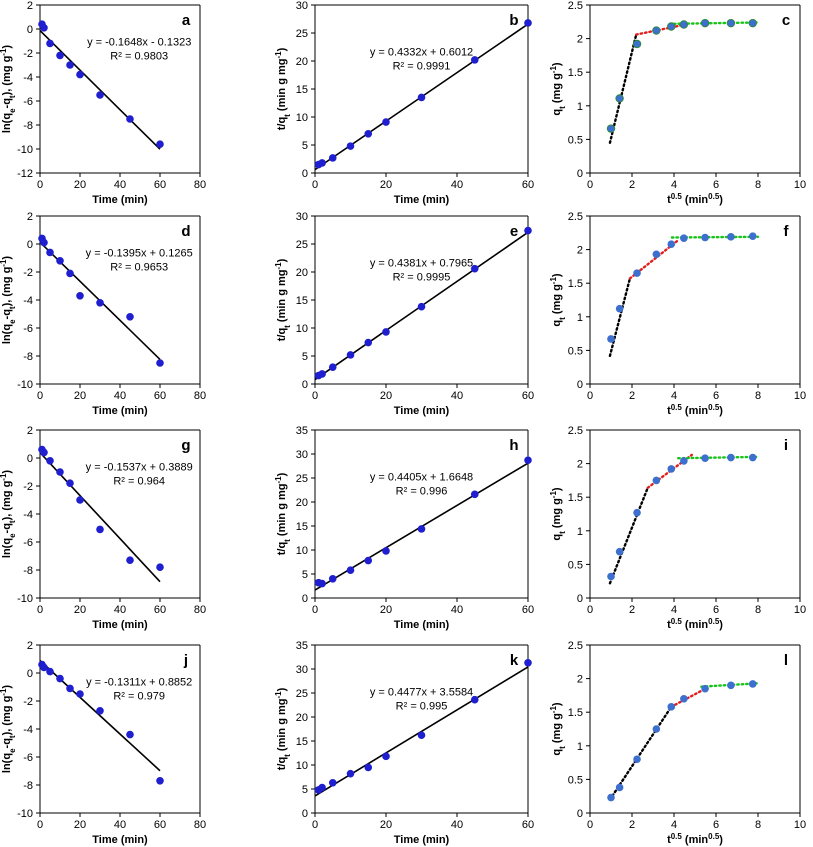 The image size is (813, 847). I want to click on panel-label: h, so click(513, 445).